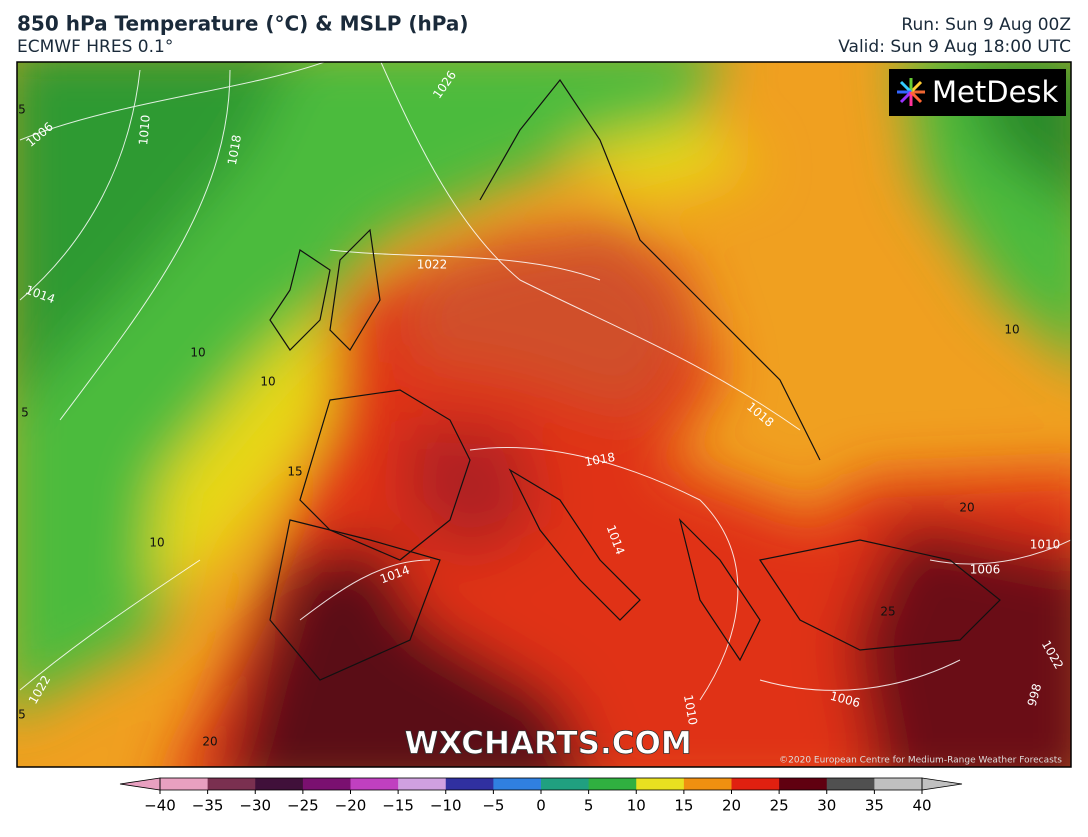 This screenshot has width=1088, height=837. Describe the element at coordinates (986, 25) in the screenshot. I see `run-time: Run: Sun 9 Aug 00Z` at that location.